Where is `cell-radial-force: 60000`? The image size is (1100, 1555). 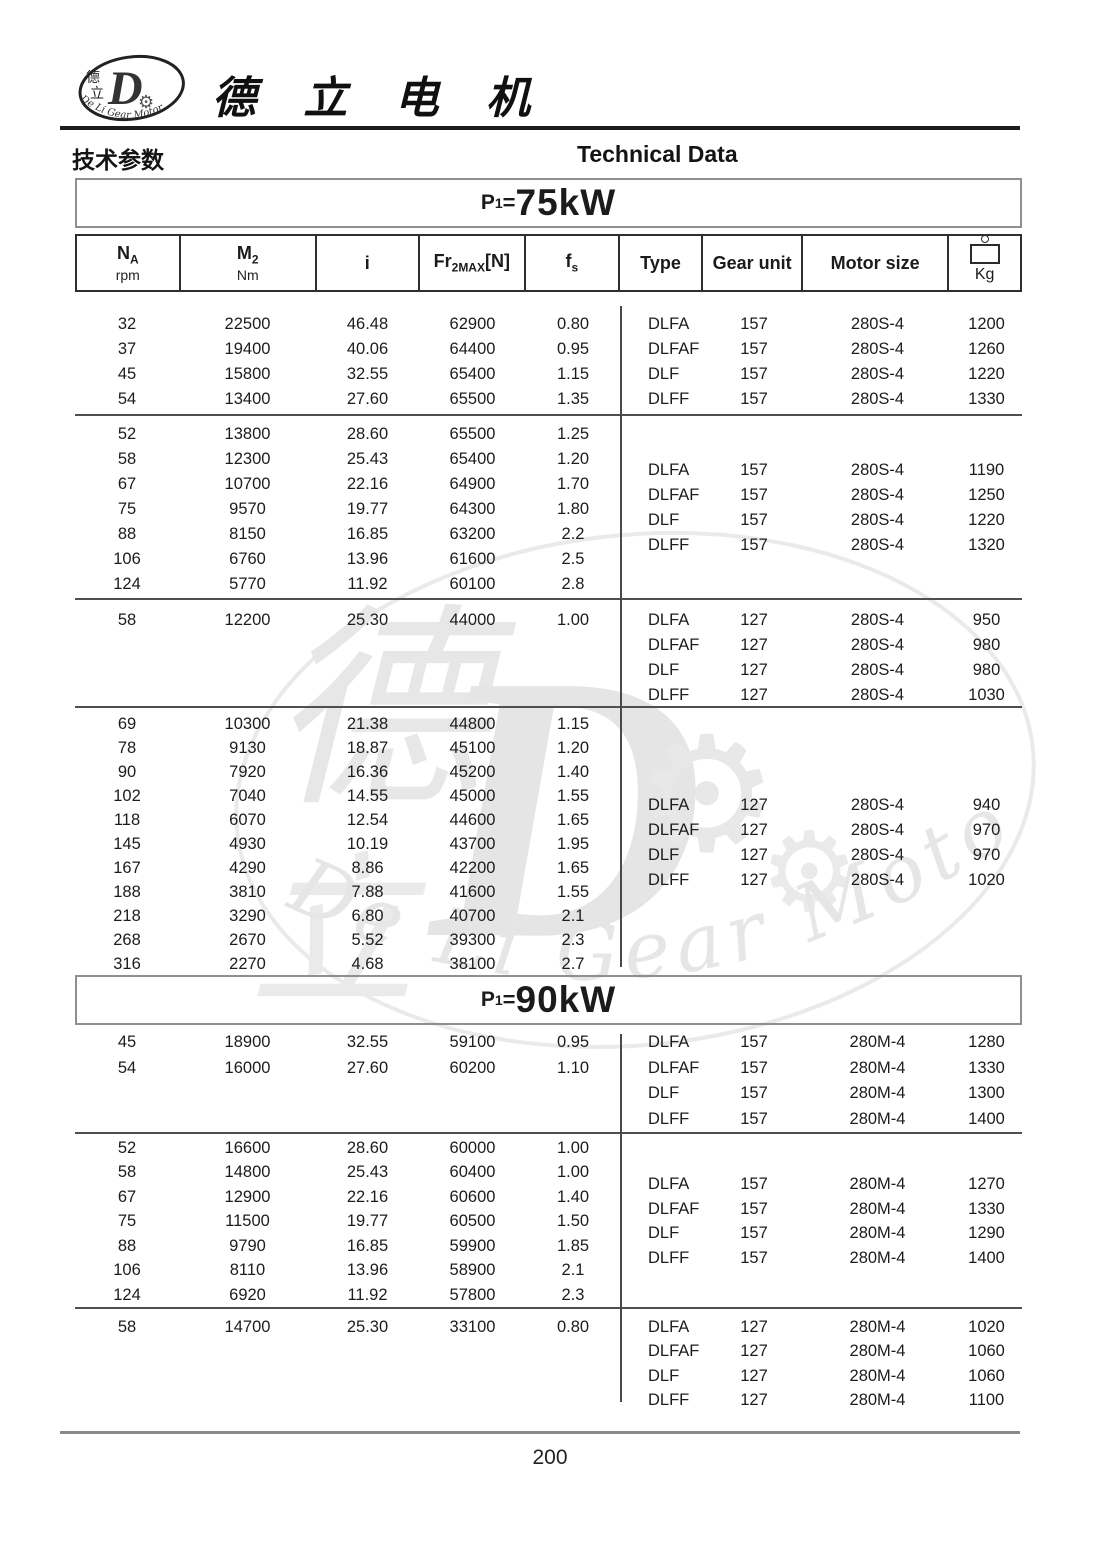
cell-radial-force: 60000 is located at coordinates (472, 1147).